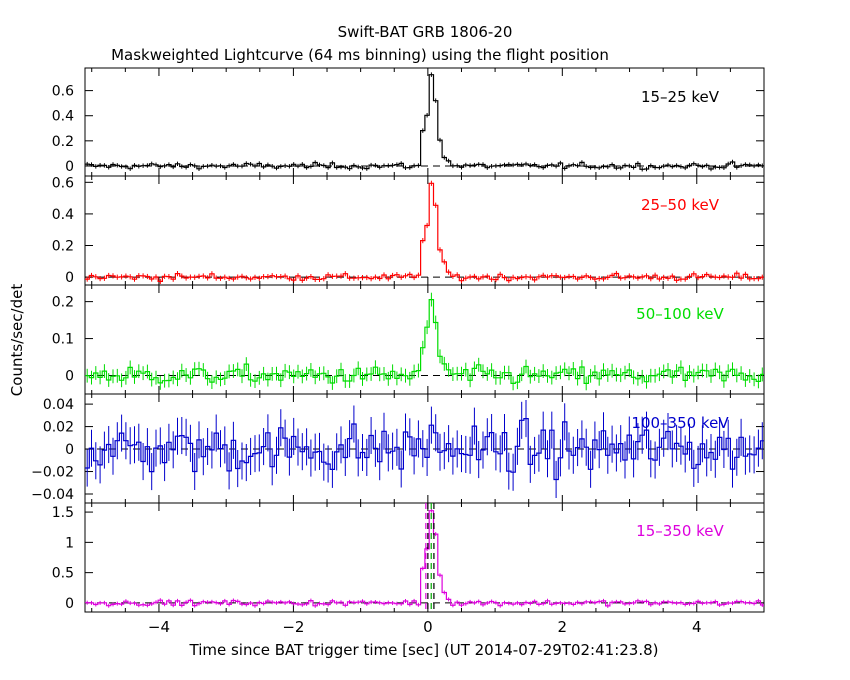 The height and width of the screenshot is (680, 850). What do you see at coordinates (52, 473) in the screenshot?
I see `y-tick-label: −0.02` at bounding box center [52, 473].